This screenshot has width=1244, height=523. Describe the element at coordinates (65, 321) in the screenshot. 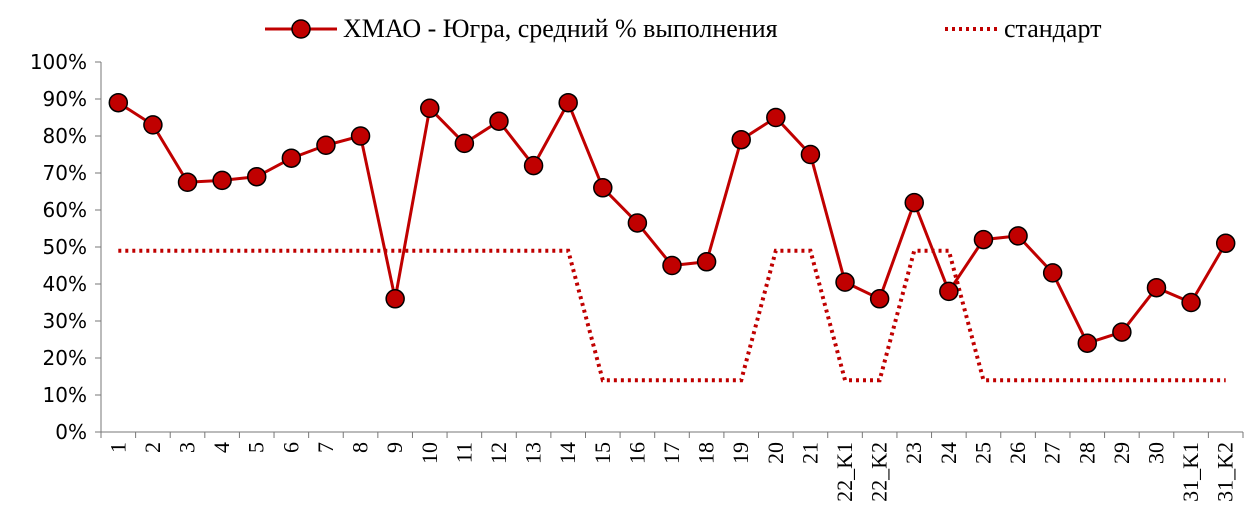

I see `y-tick-label: 30%` at that location.